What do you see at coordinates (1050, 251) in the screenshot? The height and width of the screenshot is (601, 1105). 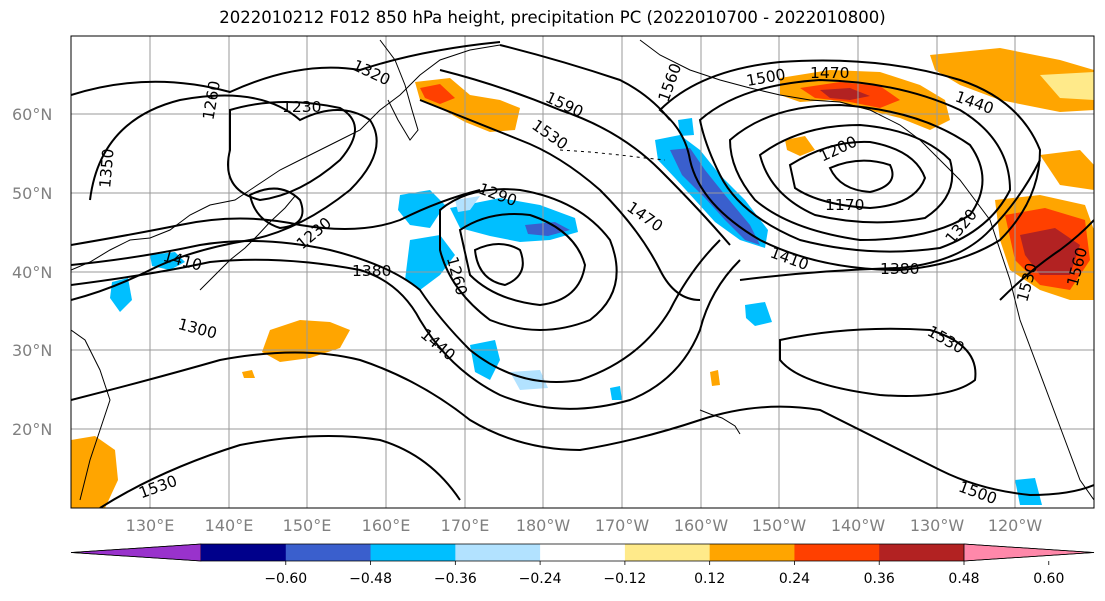 I see `precip-area-bc-max` at bounding box center [1050, 251].